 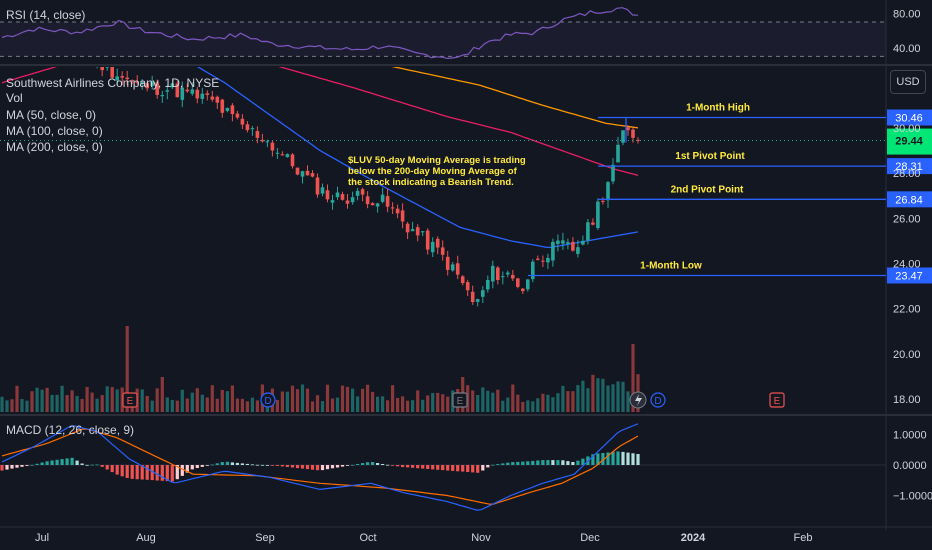 What do you see at coordinates (70, 430) in the screenshot?
I see `macd-label: MACD (12, 26, close, 9)` at bounding box center [70, 430].